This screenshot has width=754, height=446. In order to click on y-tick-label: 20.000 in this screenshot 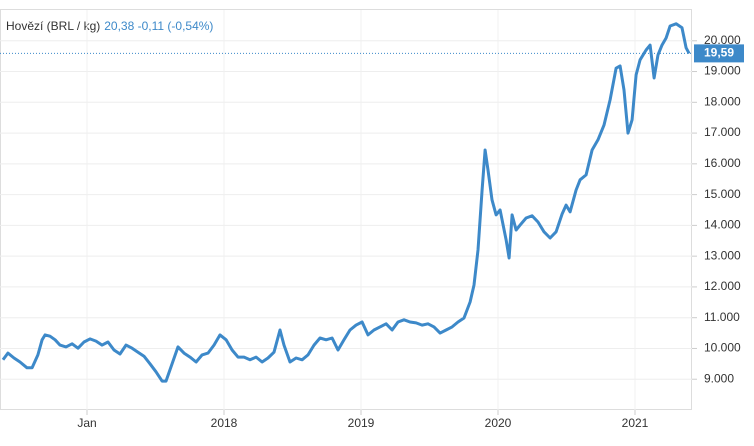, I will do `click(722, 40)`.